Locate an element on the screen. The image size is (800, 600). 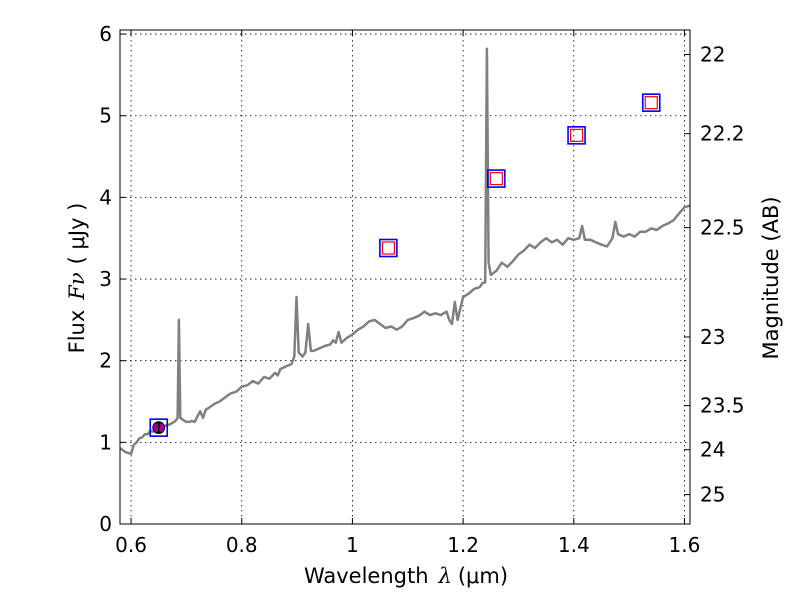
y-tick-label: 2 is located at coordinates (105, 361).